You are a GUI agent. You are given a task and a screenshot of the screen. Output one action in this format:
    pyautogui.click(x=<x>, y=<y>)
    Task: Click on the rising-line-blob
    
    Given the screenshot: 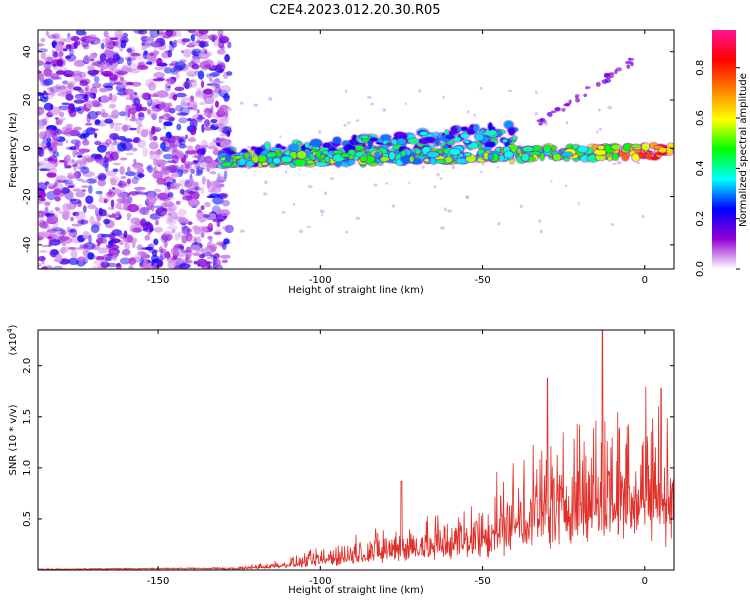 What is the action you would take?
    pyautogui.click(x=550, y=114)
    